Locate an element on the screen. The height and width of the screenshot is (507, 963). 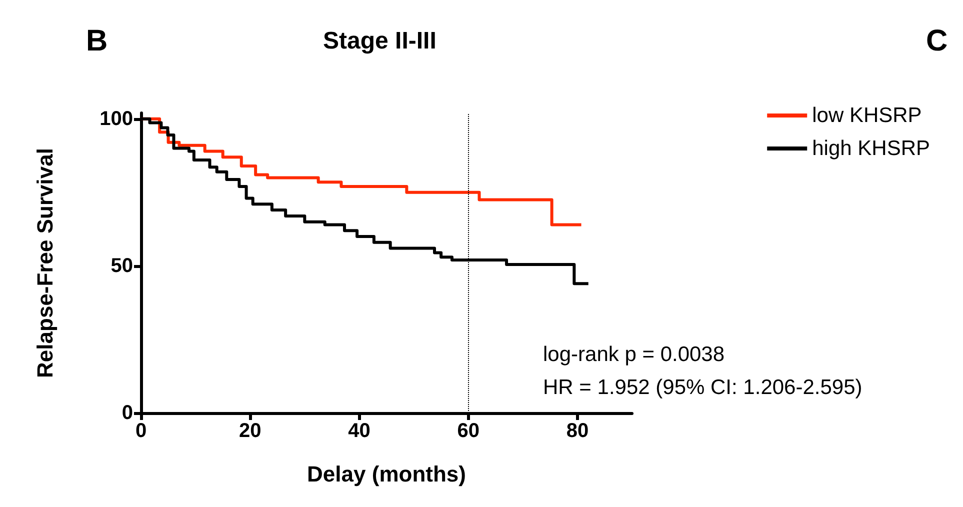
annotation: HR = 1.952 (95% CI: 1.206-2.595) is located at coordinates (702, 387).